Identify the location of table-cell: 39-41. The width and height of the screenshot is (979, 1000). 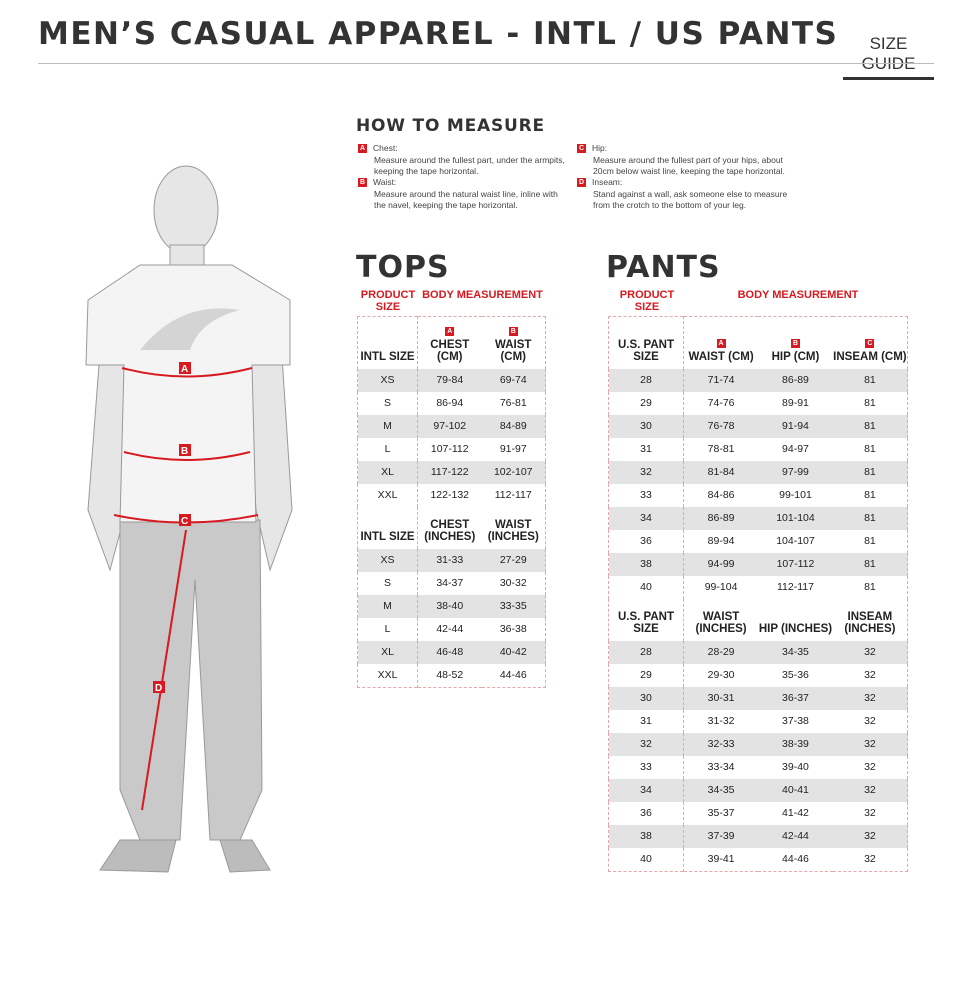
(721, 859).